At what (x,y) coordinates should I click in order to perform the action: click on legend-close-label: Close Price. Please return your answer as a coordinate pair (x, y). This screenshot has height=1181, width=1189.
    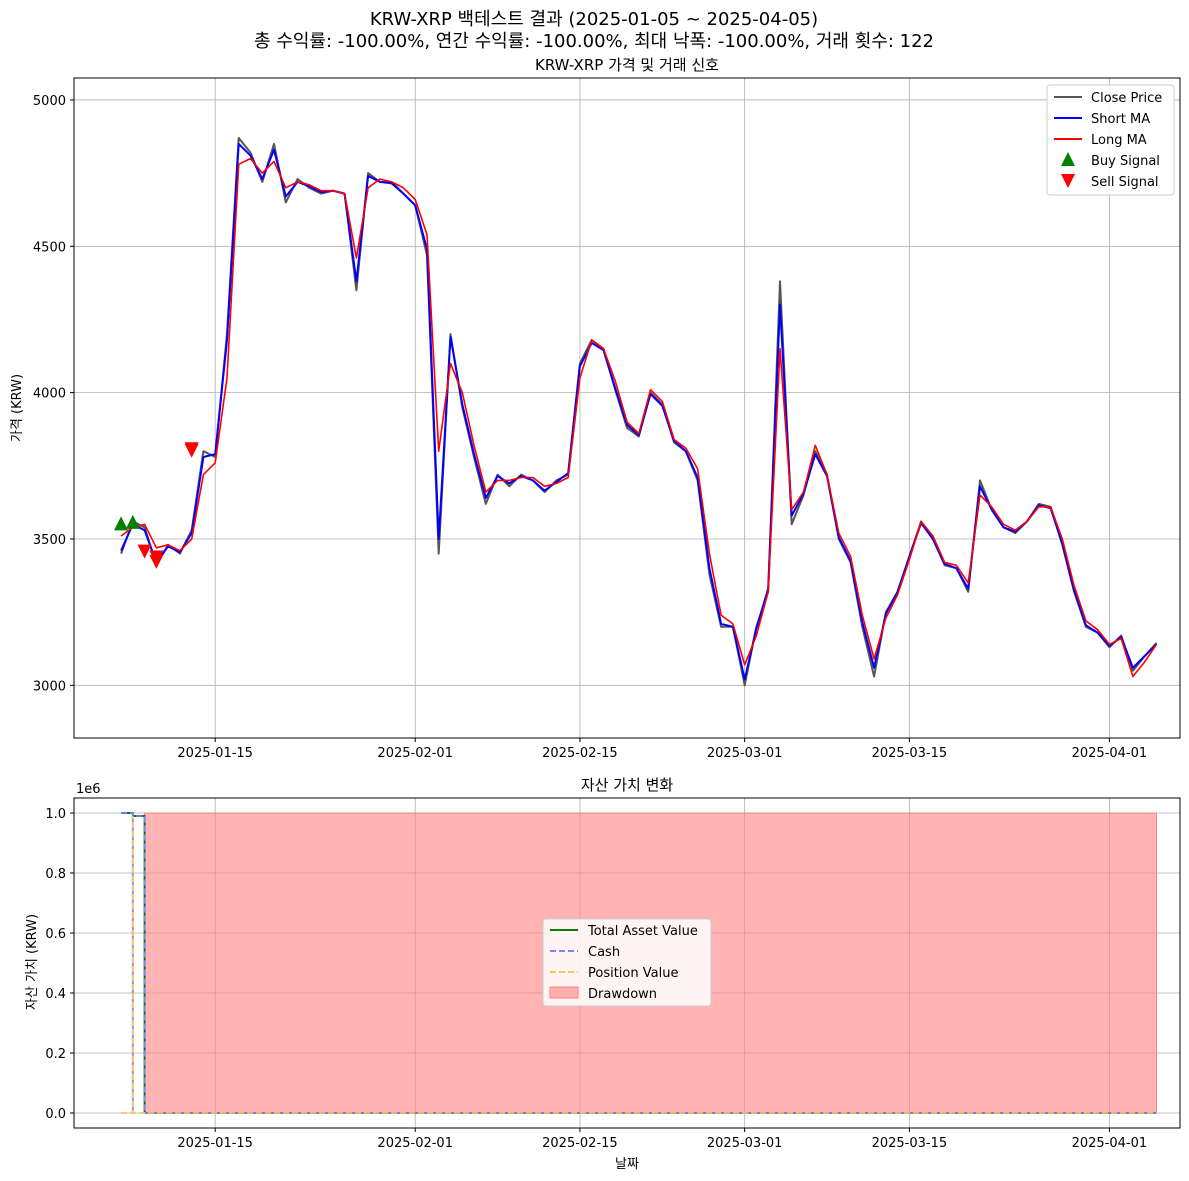
    Looking at the image, I should click on (1126, 98).